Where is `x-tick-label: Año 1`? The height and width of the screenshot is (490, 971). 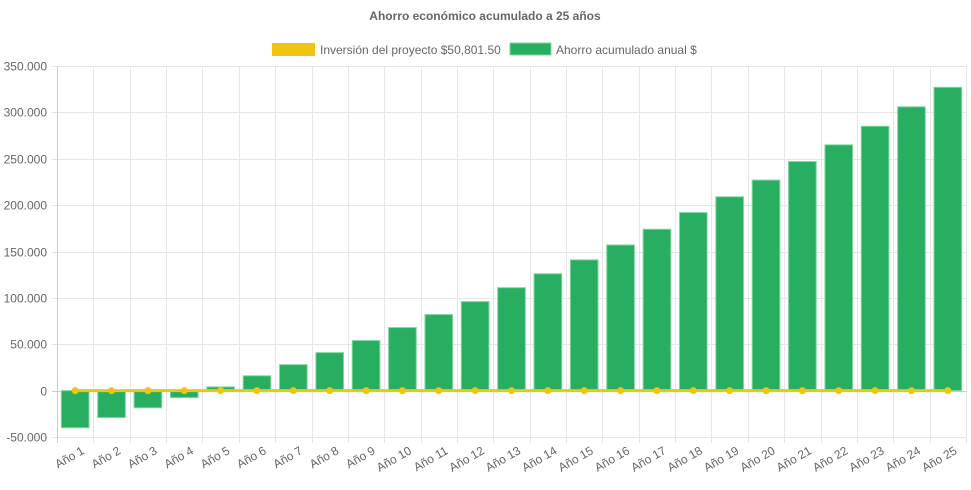
x-tick-label: Año 1 is located at coordinates (70, 457).